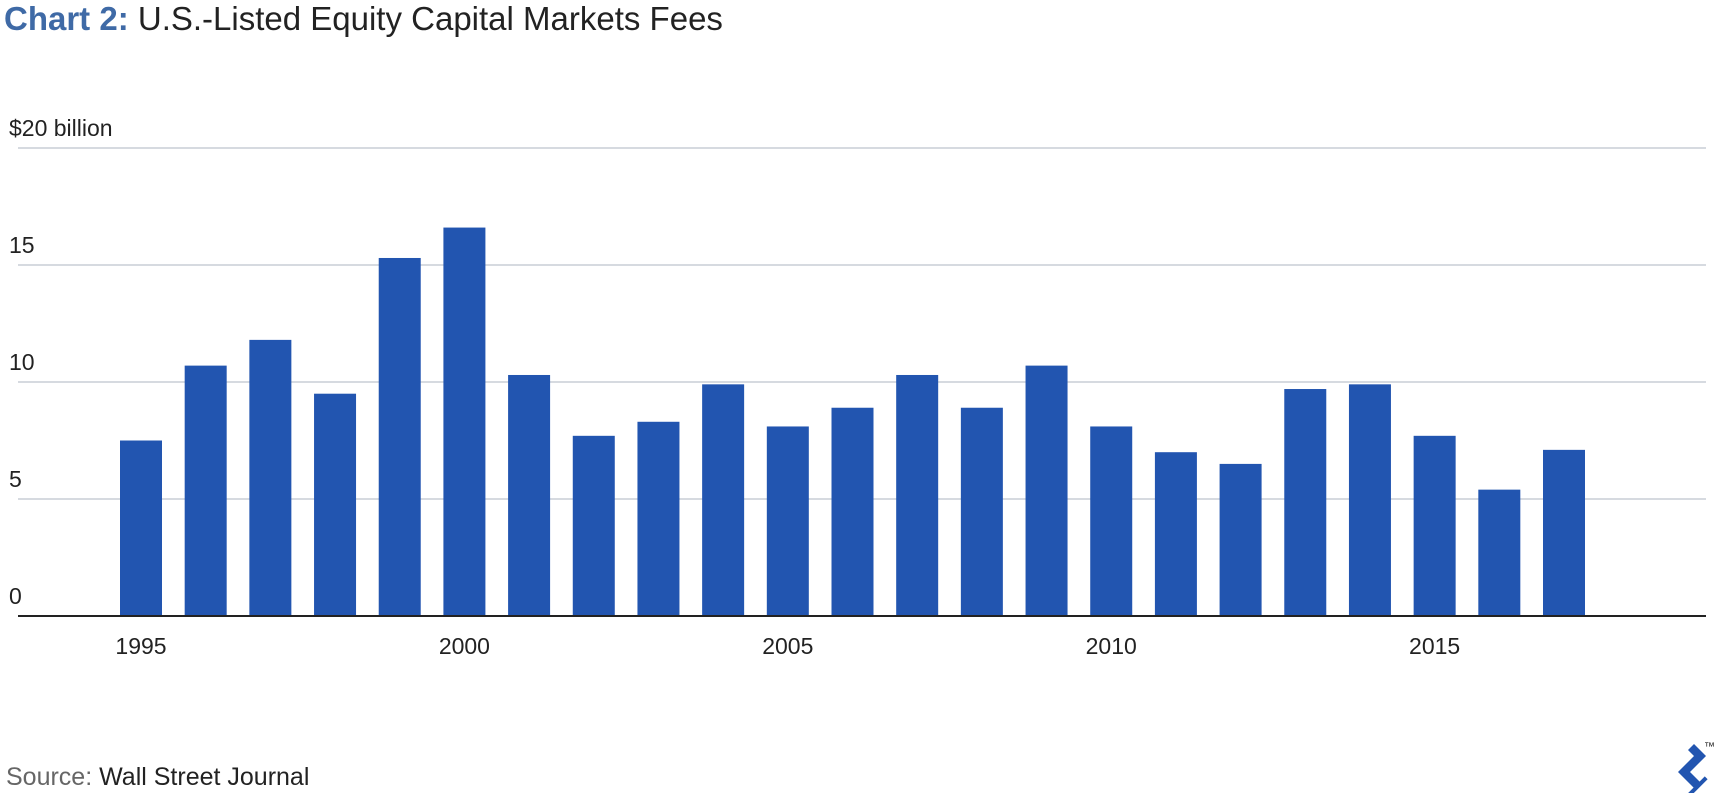  What do you see at coordinates (723, 500) in the screenshot?
I see `bar-2004` at bounding box center [723, 500].